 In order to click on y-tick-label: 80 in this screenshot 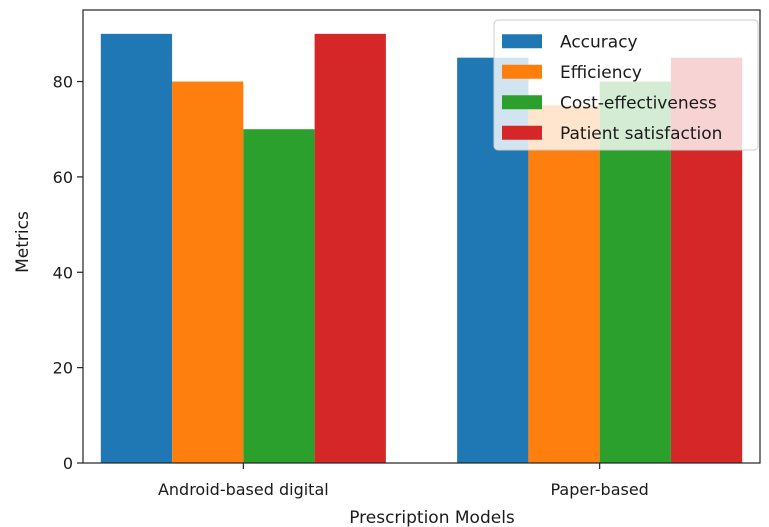, I will do `click(63, 82)`.